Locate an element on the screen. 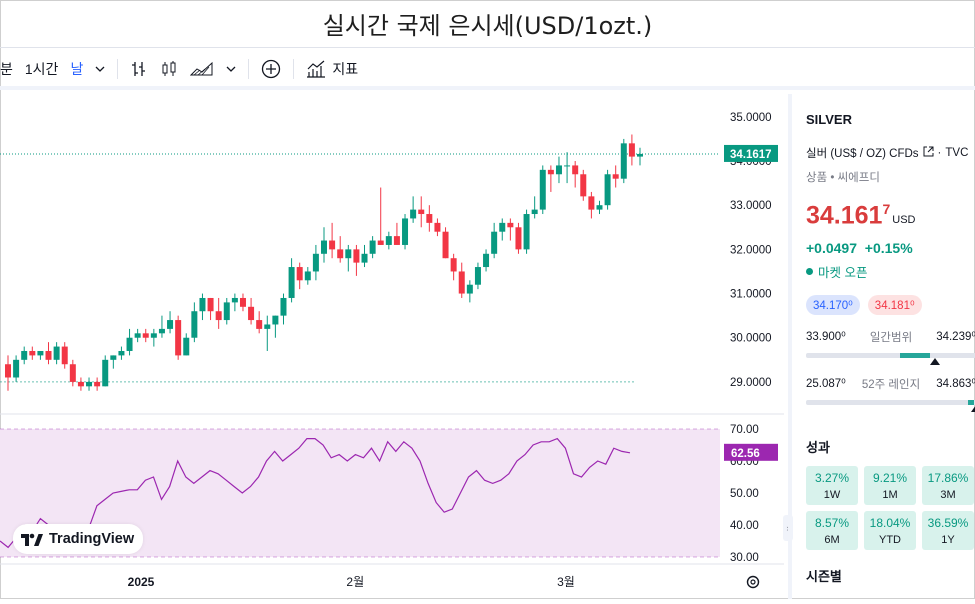 The height and width of the screenshot is (604, 975). performance-period: 3M is located at coordinates (947, 495).